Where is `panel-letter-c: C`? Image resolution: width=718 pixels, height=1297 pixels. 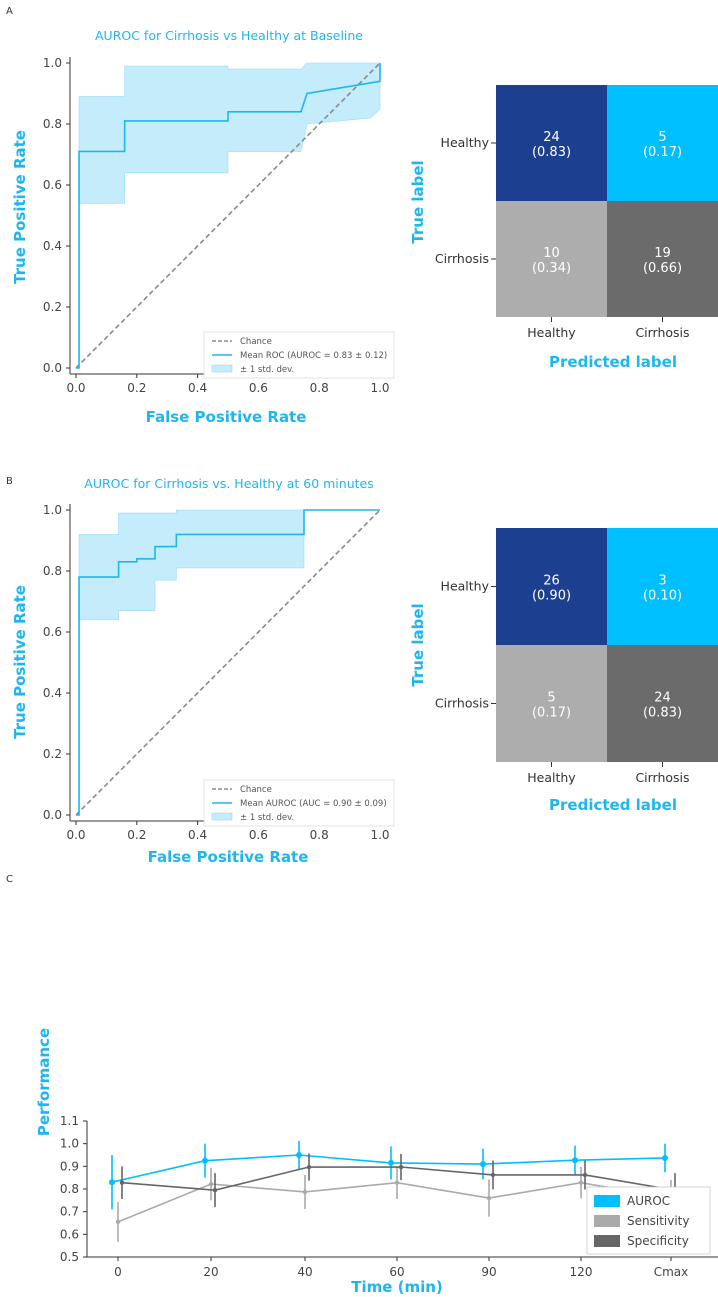
panel-letter-c: C is located at coordinates (9, 879).